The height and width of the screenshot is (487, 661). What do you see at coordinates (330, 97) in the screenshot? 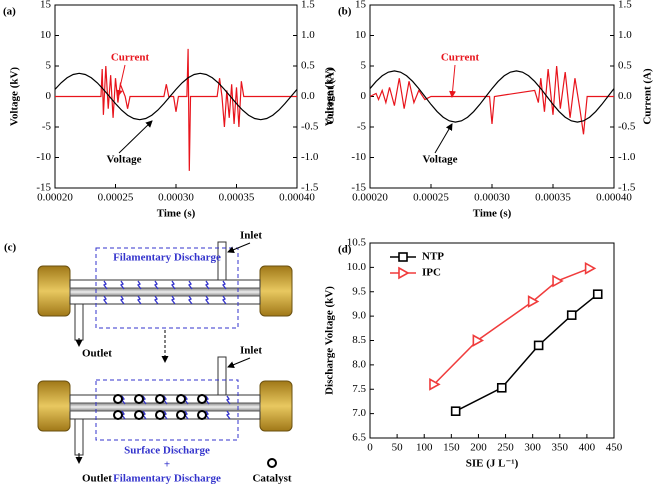
I see `y-axis-title: Voltage (kV)` at bounding box center [330, 97].